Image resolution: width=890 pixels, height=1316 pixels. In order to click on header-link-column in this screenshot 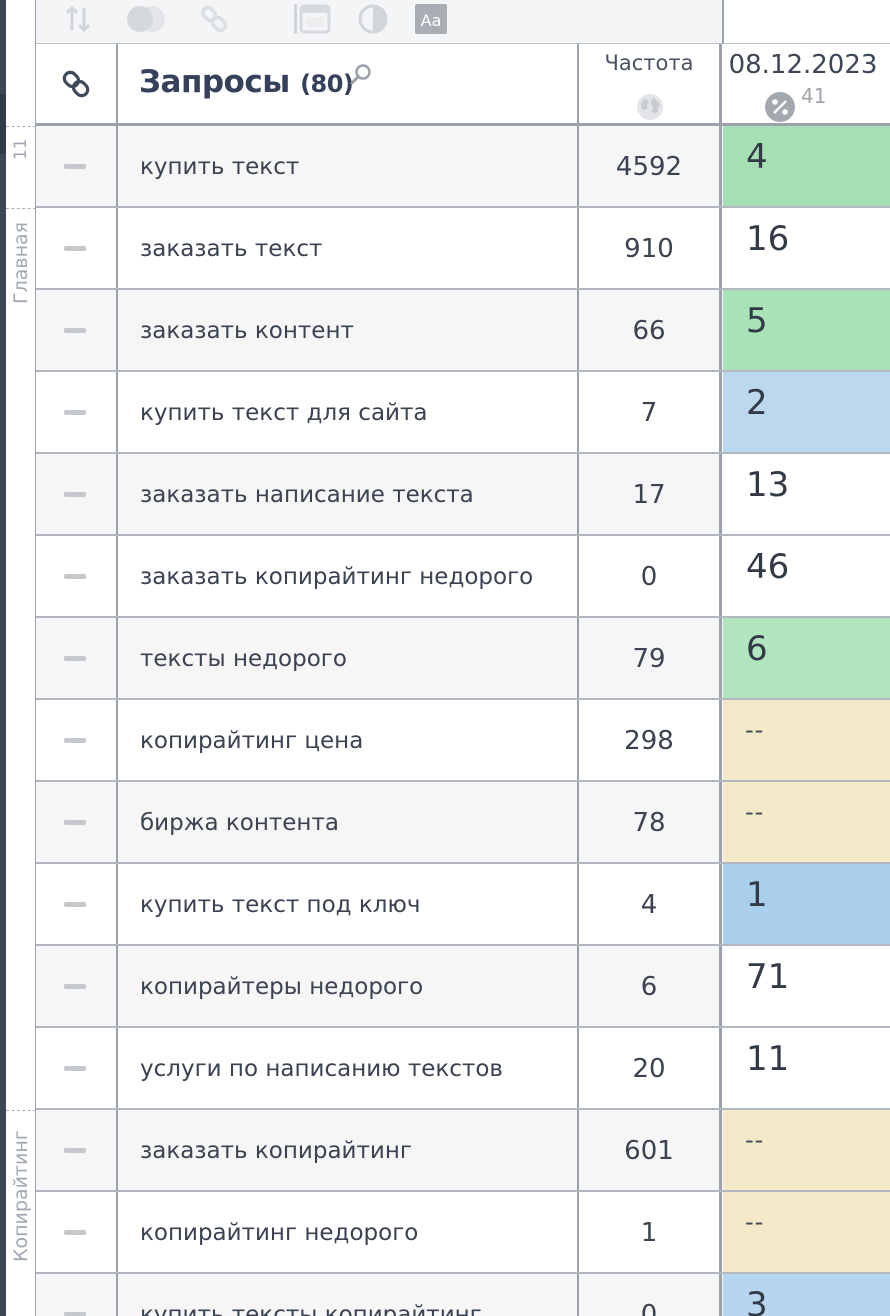, I will do `click(77, 83)`.